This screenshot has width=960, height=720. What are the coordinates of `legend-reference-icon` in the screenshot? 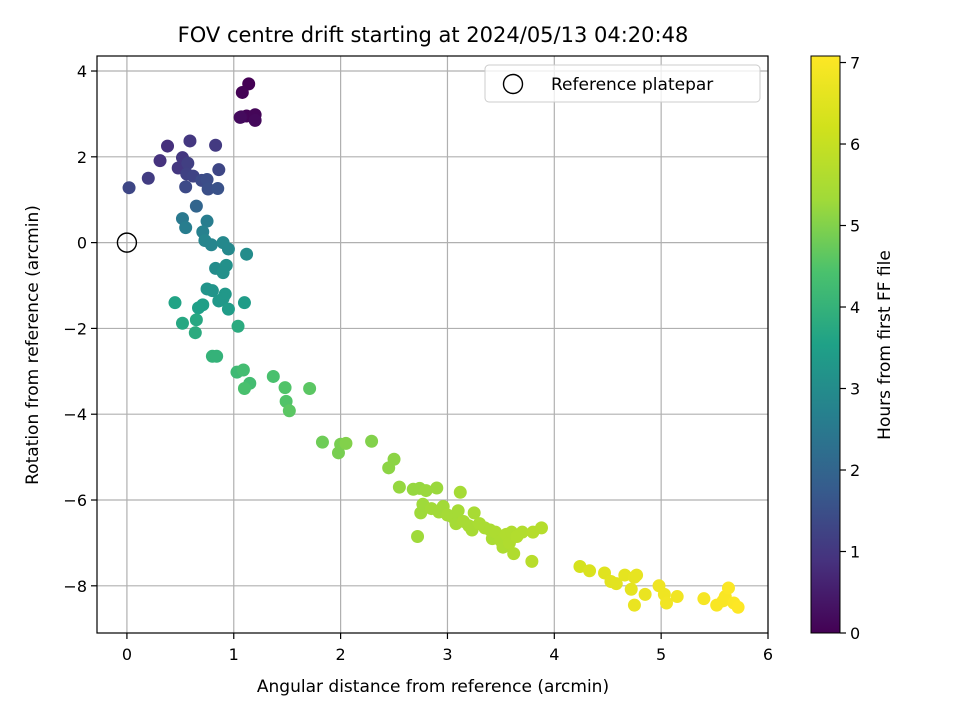 It's located at (513, 84).